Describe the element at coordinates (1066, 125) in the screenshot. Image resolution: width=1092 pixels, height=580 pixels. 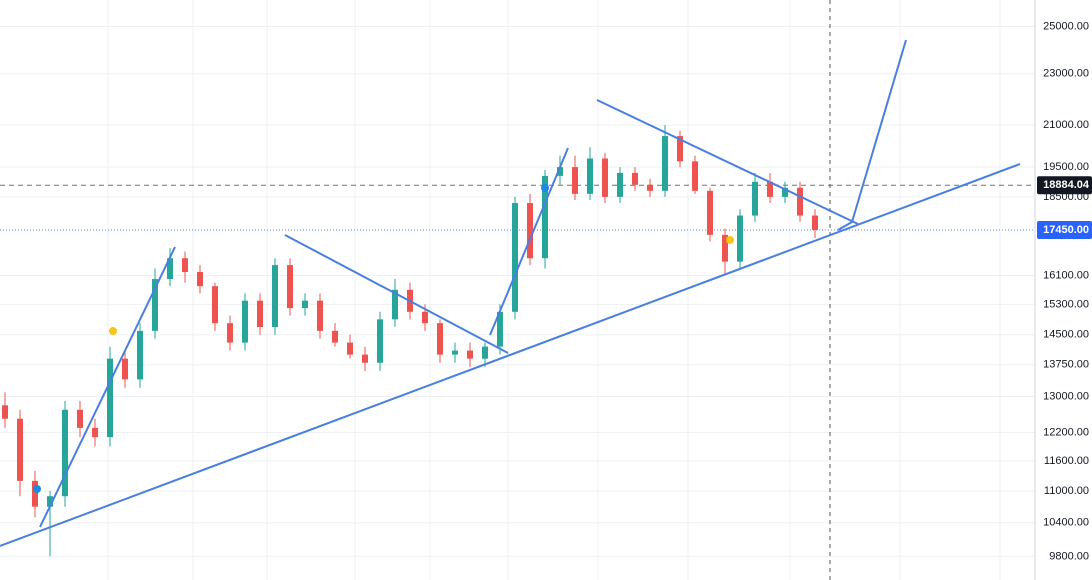
I see `y-tick-label: 21000.00` at that location.